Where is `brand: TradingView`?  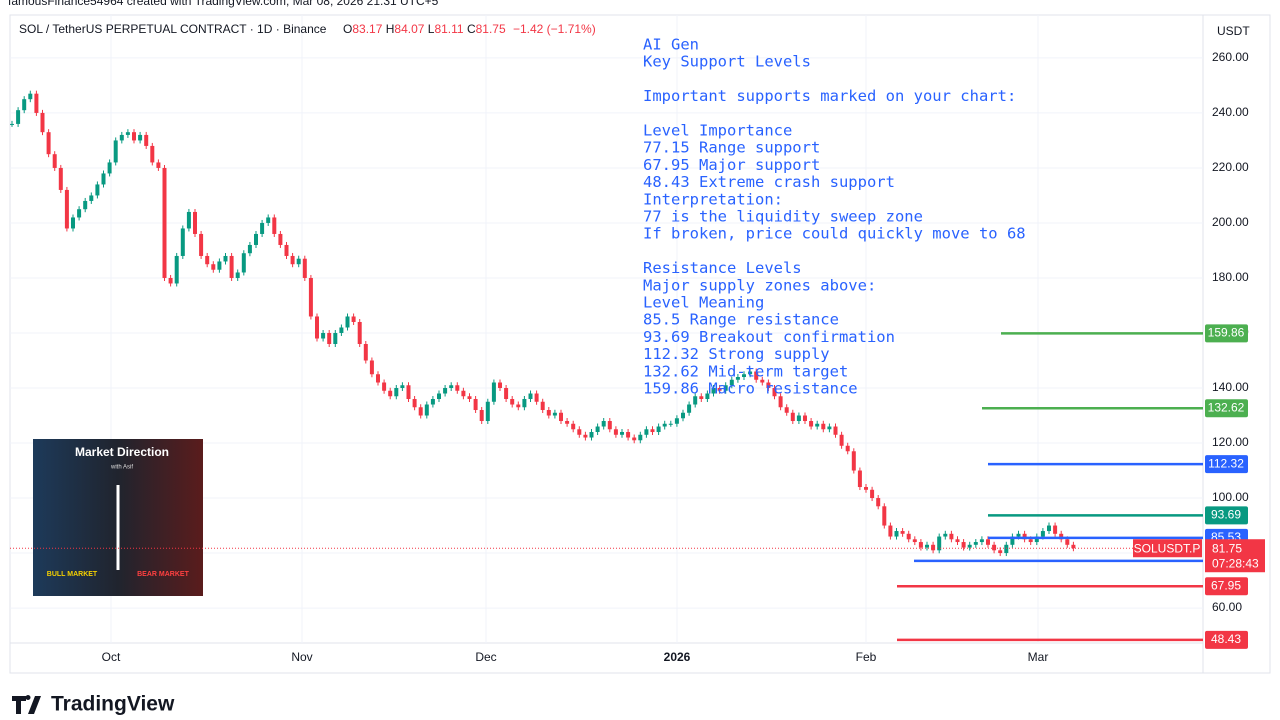
brand: TradingView is located at coordinates (93, 704).